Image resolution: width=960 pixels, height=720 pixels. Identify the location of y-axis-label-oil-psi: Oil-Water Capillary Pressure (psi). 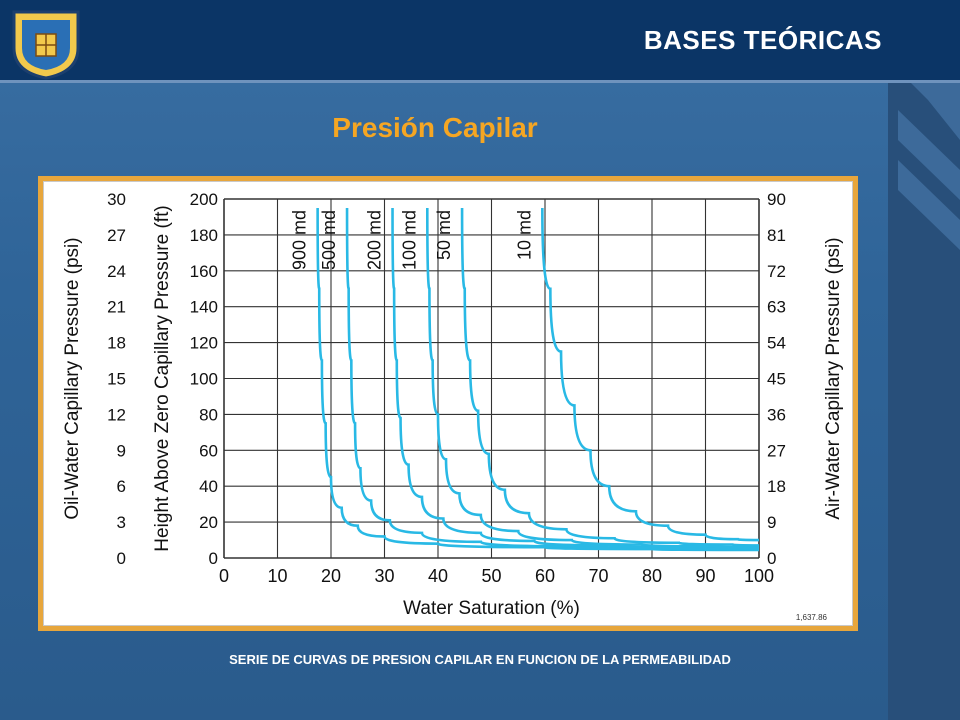
(72, 378).